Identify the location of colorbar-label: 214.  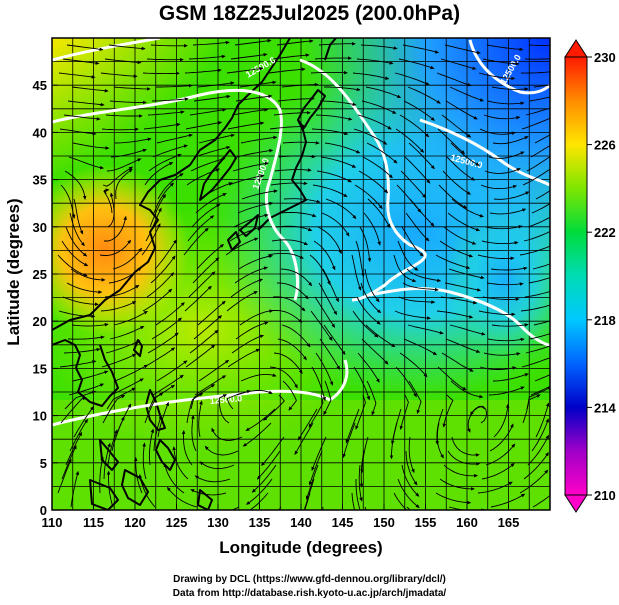
(605, 407).